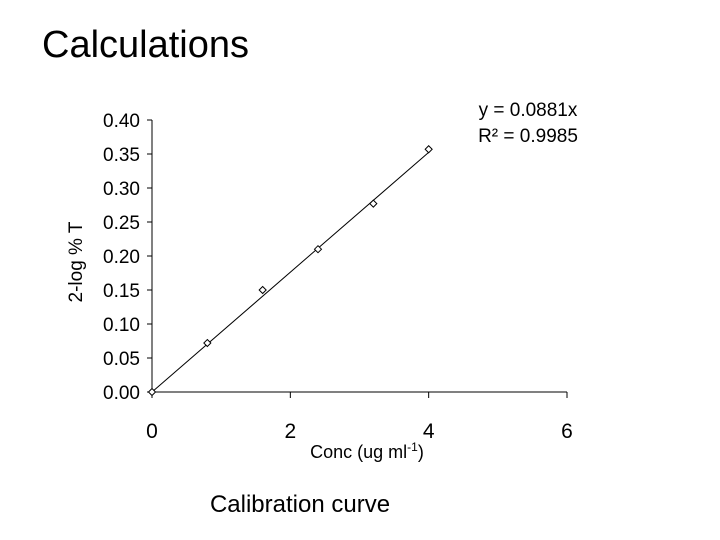  What do you see at coordinates (121, 257) in the screenshot?
I see `y-tick-label: 0.20` at bounding box center [121, 257].